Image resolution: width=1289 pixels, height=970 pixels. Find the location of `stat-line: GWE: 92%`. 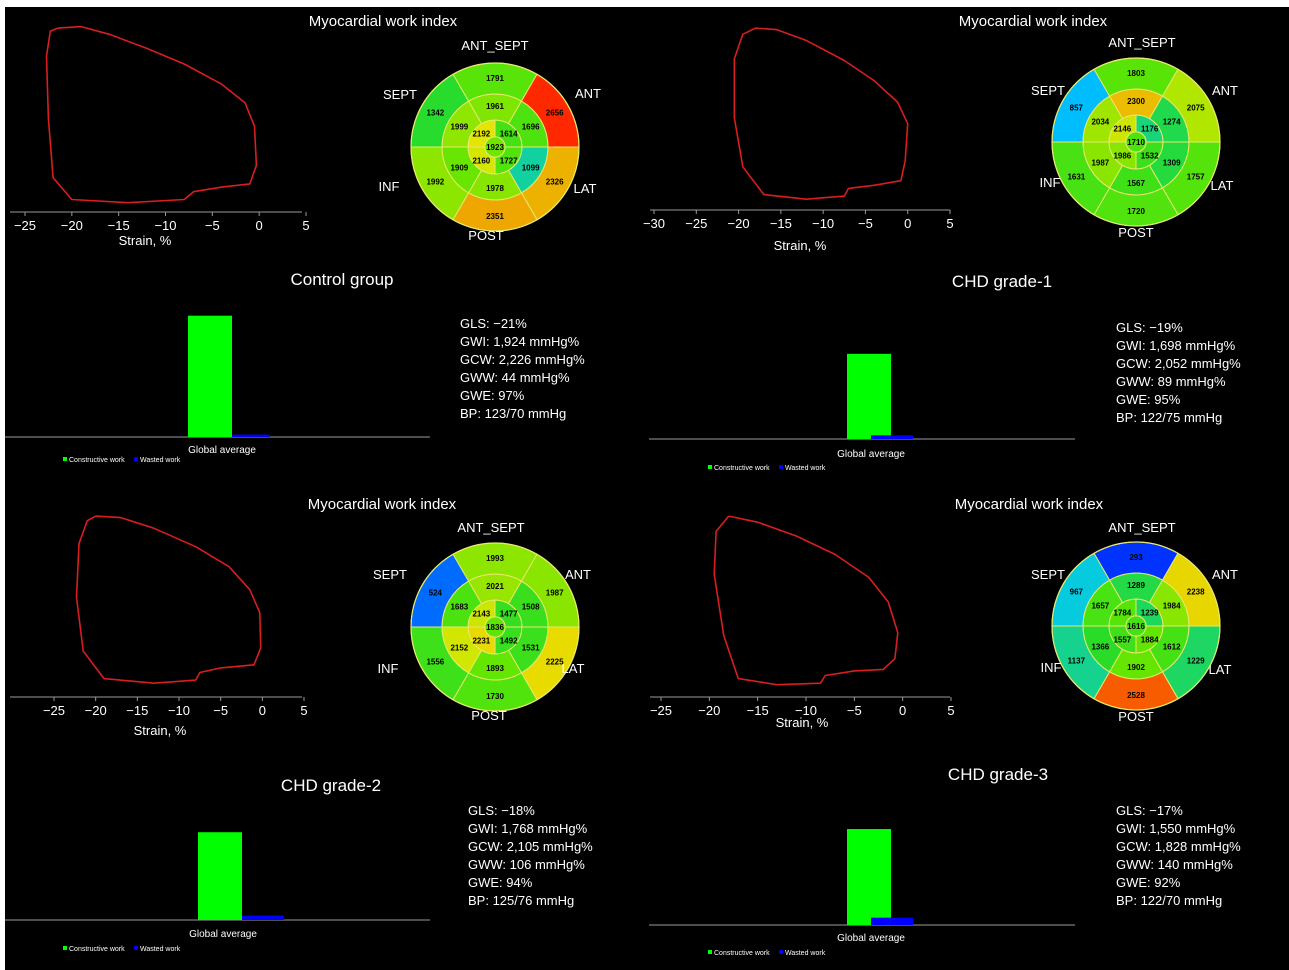

stat-line: GWE: 92% is located at coordinates (1148, 882).